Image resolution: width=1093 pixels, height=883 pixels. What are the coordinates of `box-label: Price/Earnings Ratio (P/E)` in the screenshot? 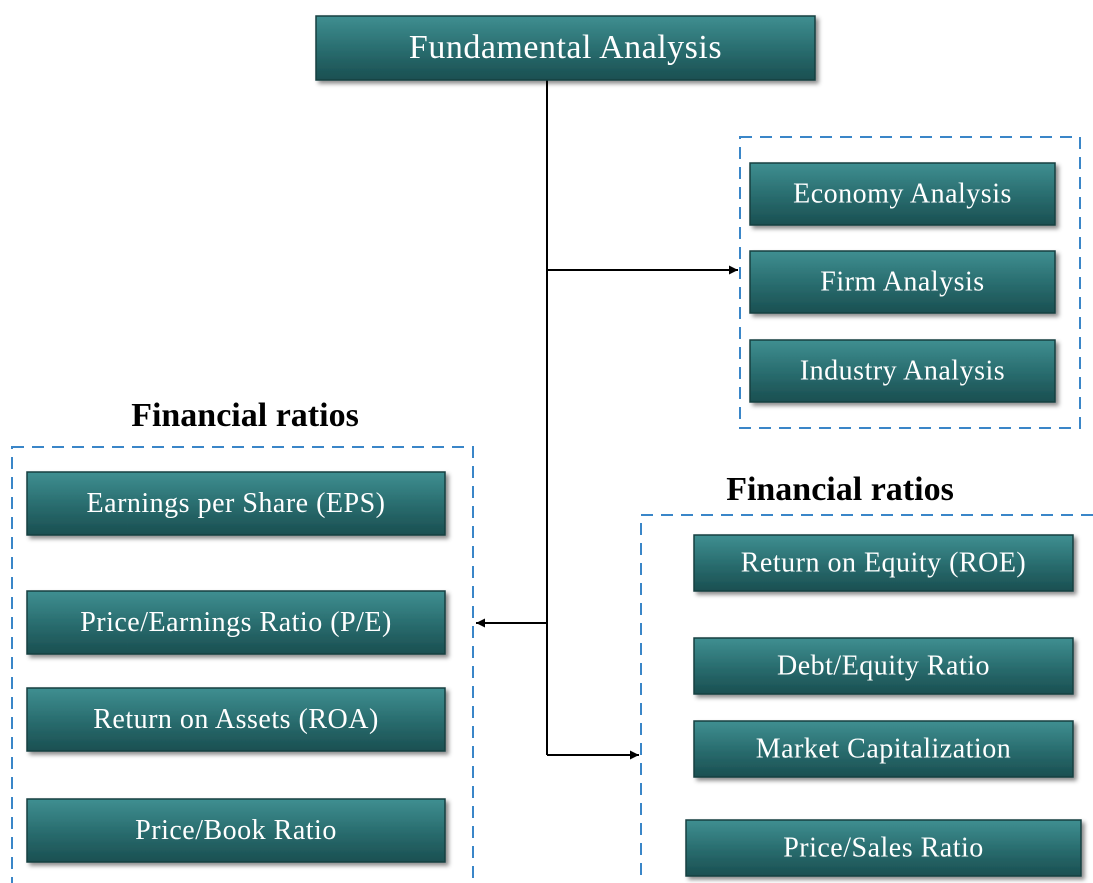 It's located at (236, 622).